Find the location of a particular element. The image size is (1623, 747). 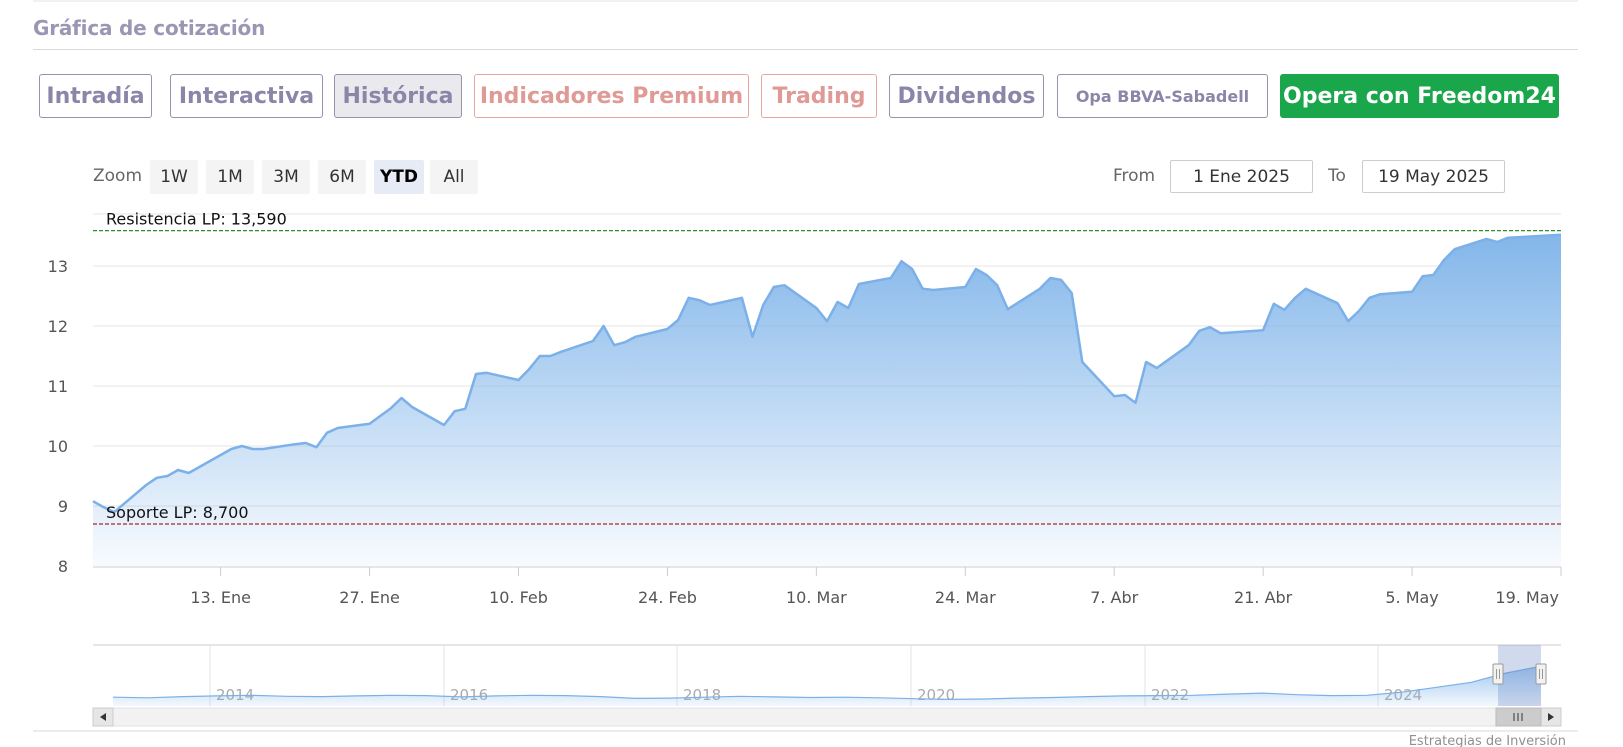

navigator-right-handle is located at coordinates (1541, 674).